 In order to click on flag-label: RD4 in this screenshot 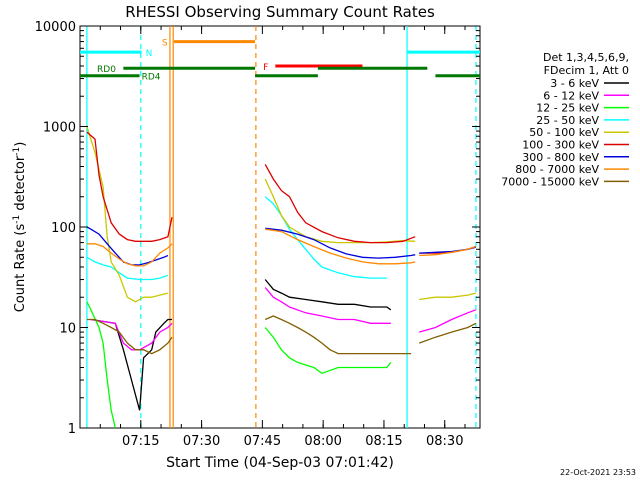, I will do `click(151, 78)`.